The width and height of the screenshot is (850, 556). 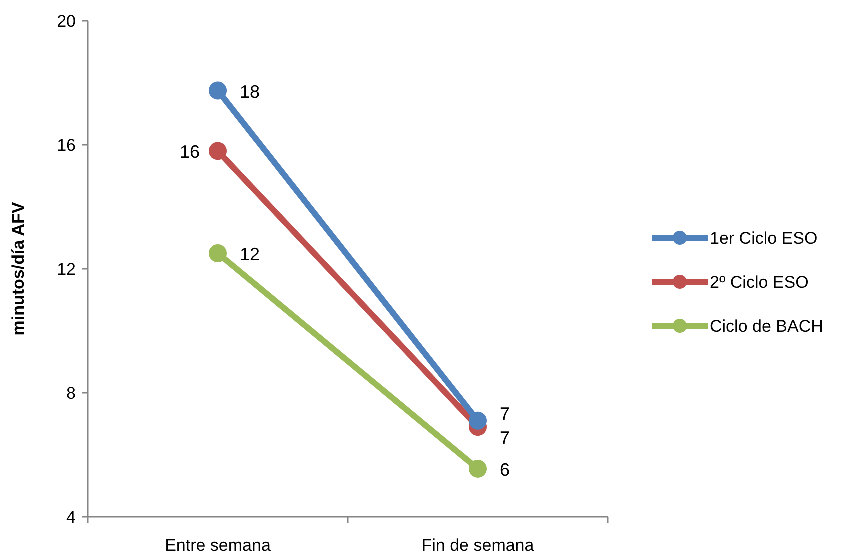 What do you see at coordinates (478, 545) in the screenshot?
I see `x-tick-label: Fin de semana` at bounding box center [478, 545].